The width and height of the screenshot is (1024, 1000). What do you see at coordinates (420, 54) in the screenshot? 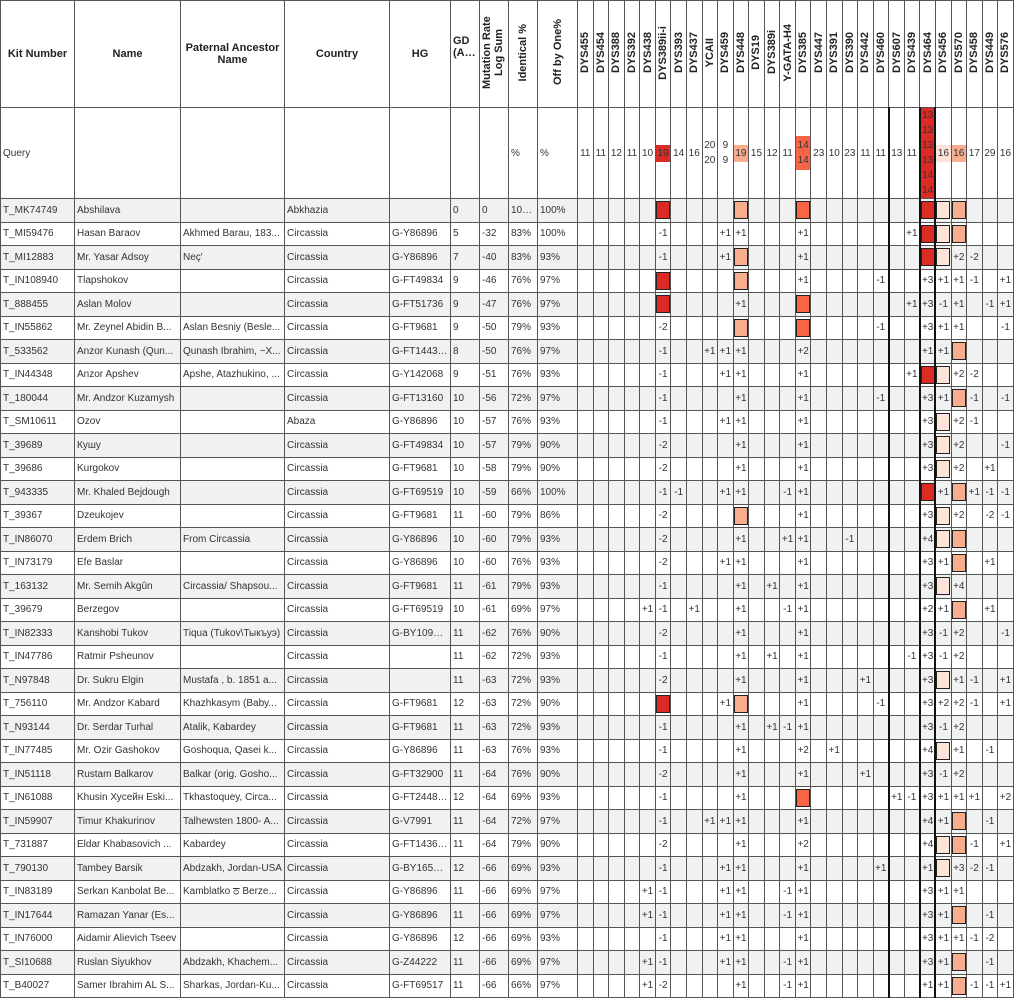
I see `col-hg: HG` at bounding box center [420, 54].